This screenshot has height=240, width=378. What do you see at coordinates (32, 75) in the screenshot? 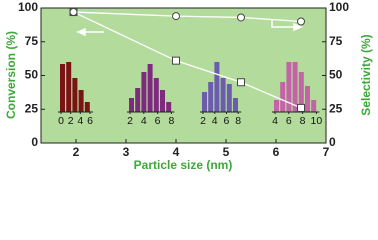
I see `y-tick-label: 50` at bounding box center [32, 75].